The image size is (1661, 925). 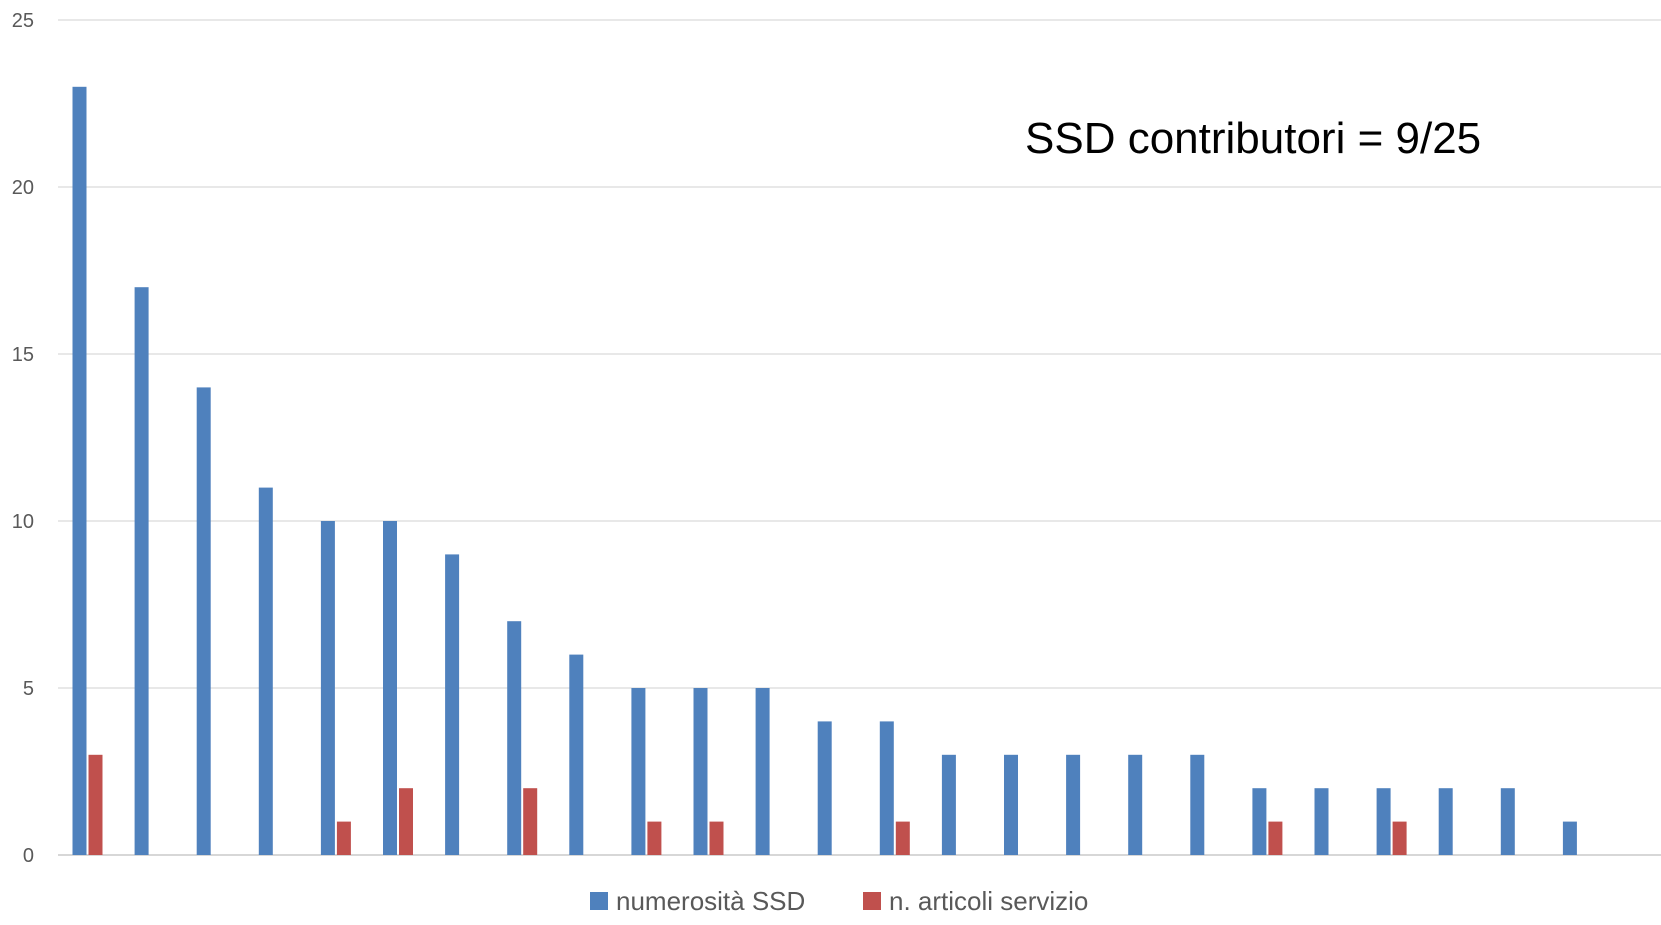 What do you see at coordinates (23, 522) in the screenshot?
I see `y-tick-label: 10` at bounding box center [23, 522].